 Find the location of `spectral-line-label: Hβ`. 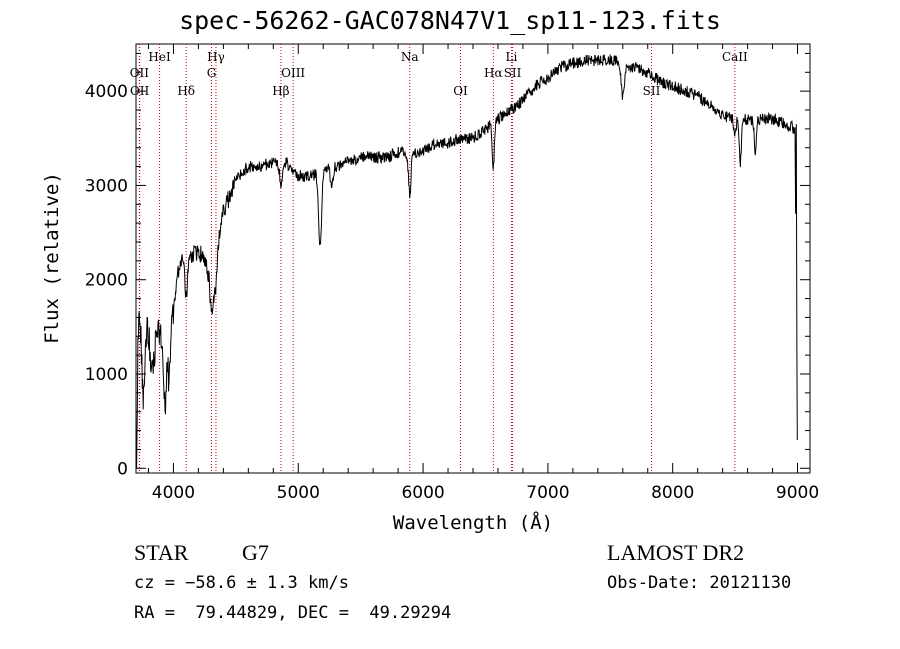

spectral-line-label: Hβ is located at coordinates (280, 91).